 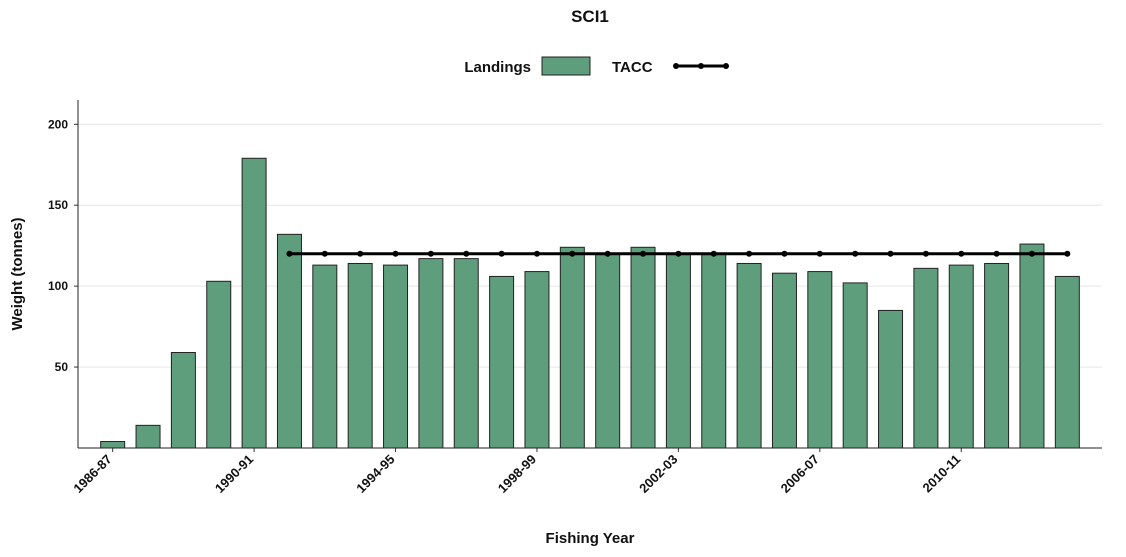 I want to click on legend-swatch, so click(x=566, y=66).